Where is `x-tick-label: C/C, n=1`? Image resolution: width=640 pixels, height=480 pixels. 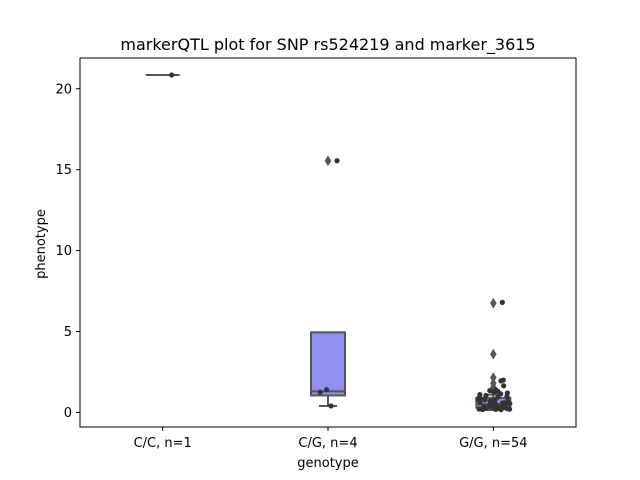
x-tick-label: C/C, n=1 is located at coordinates (163, 443).